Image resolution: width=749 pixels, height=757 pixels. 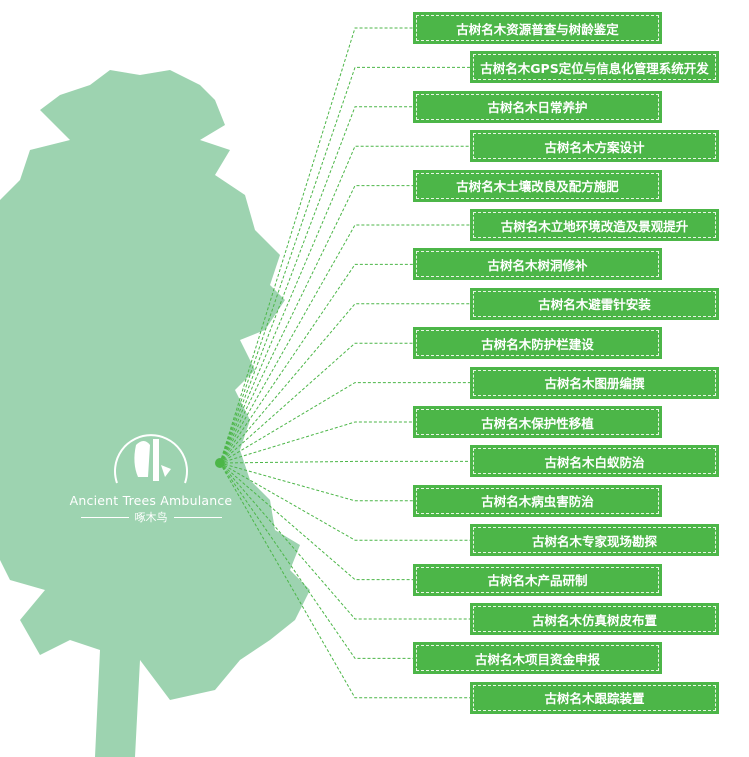 I want to click on service-box: 古树名木土壤改良及配方施肥, so click(x=537, y=185).